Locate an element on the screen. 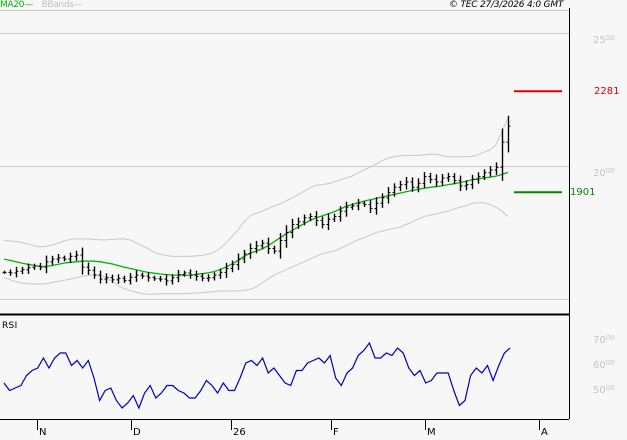  x-label-mar: M is located at coordinates (431, 432).